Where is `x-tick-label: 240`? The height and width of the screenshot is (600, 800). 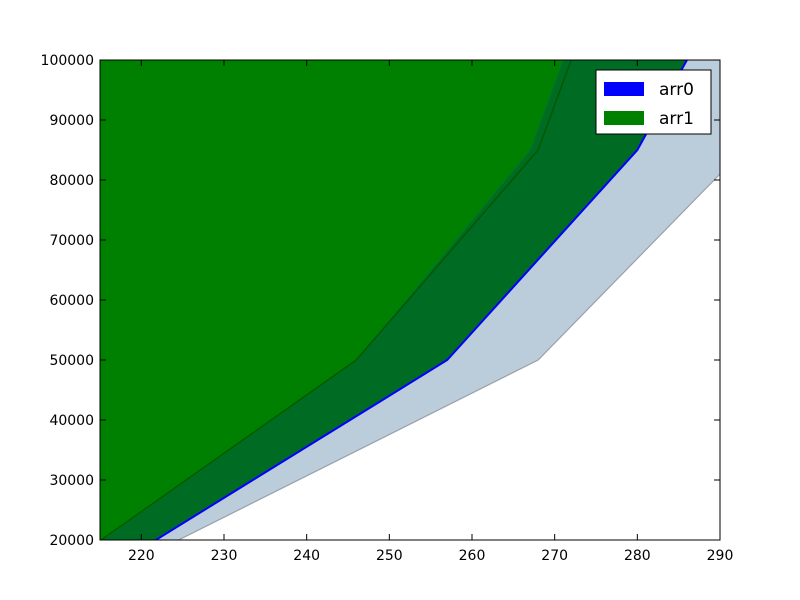 x-tick-label: 240 is located at coordinates (306, 556).